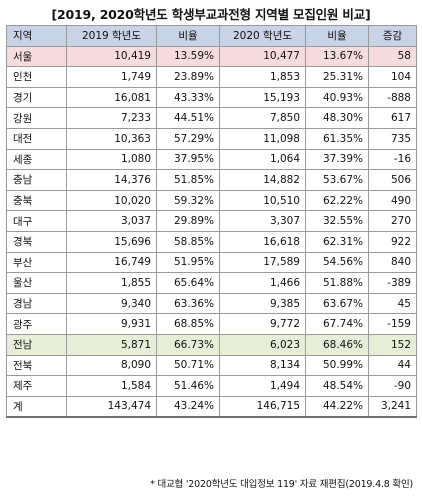 The image size is (422, 500). What do you see at coordinates (188, 180) in the screenshot?
I see `cell-ratio-2019: 51.85%` at bounding box center [188, 180].